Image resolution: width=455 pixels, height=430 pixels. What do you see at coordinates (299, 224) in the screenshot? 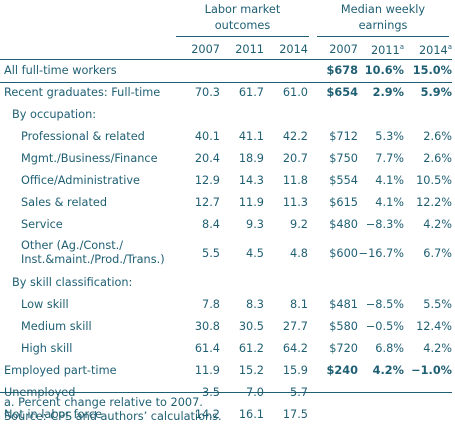
I see `cell: 9.2` at bounding box center [299, 224].